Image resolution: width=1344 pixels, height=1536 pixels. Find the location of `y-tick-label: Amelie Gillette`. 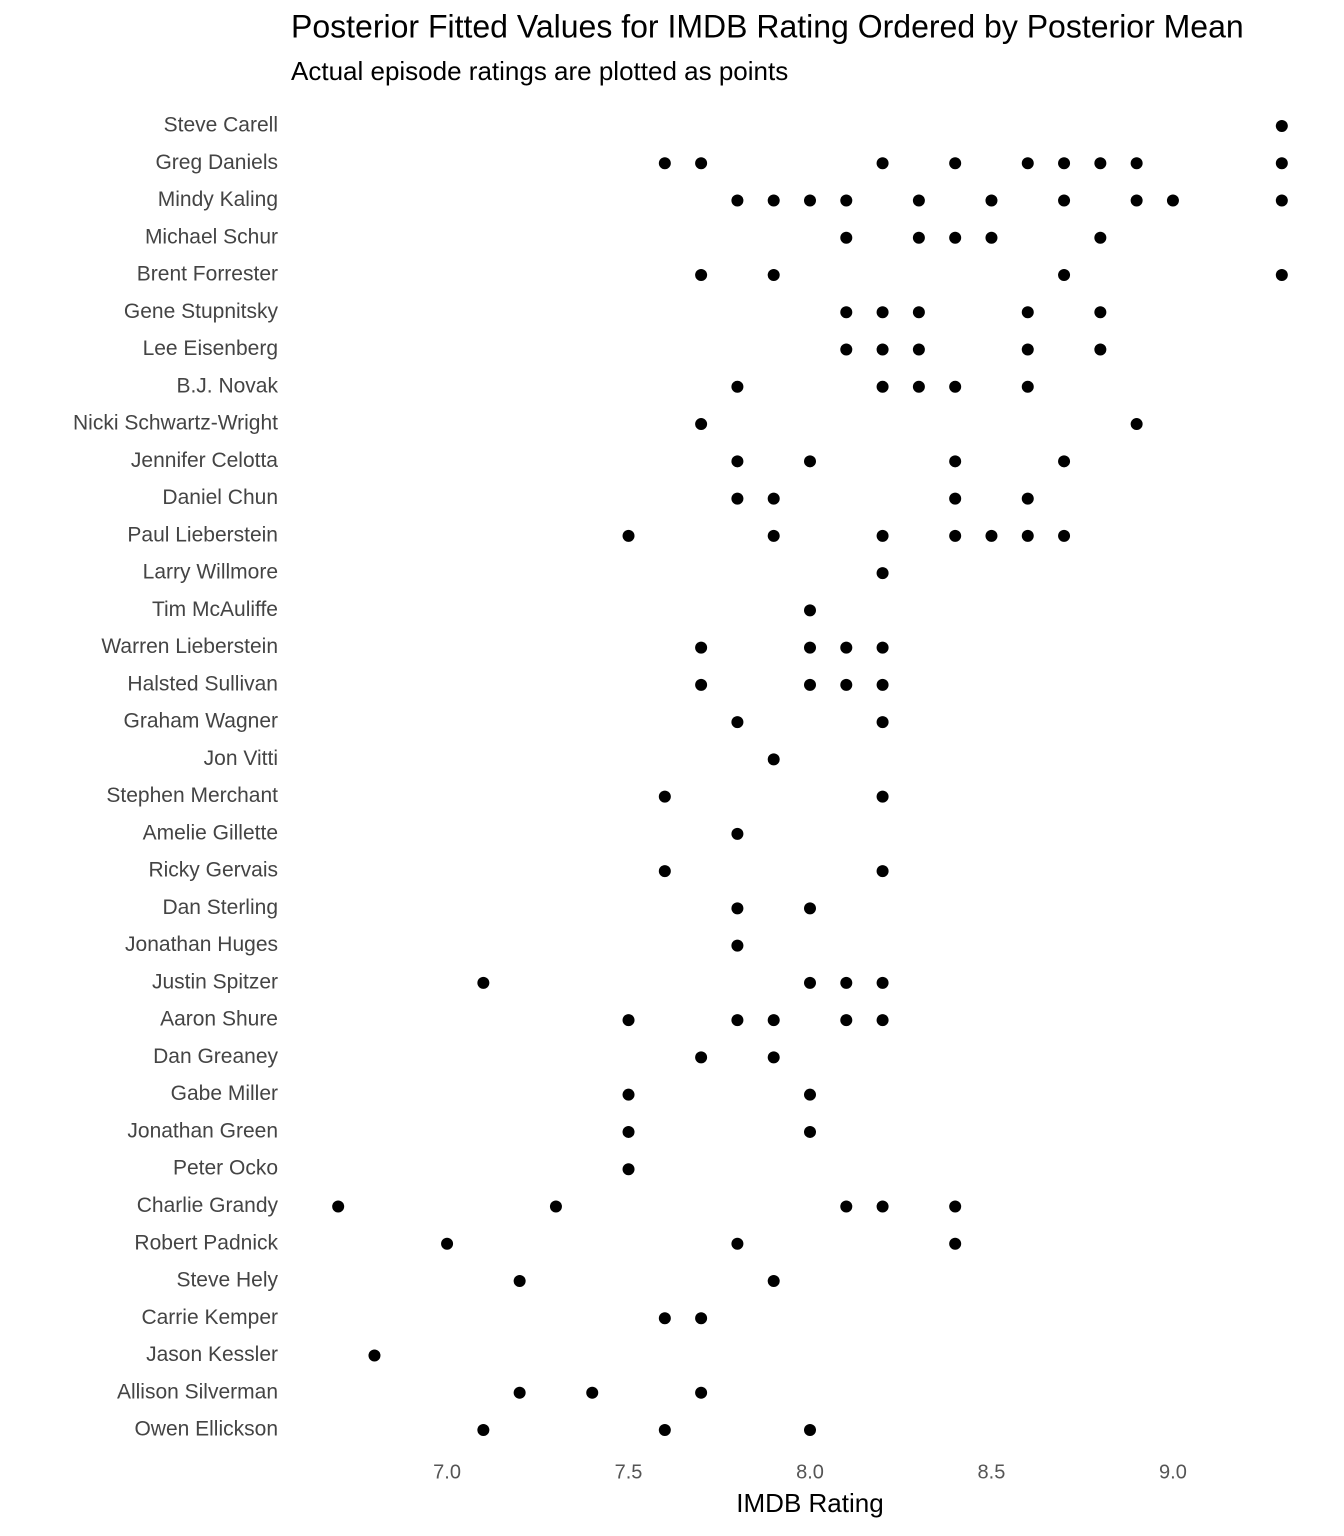

y-tick-label: Amelie Gillette is located at coordinates (210, 832).